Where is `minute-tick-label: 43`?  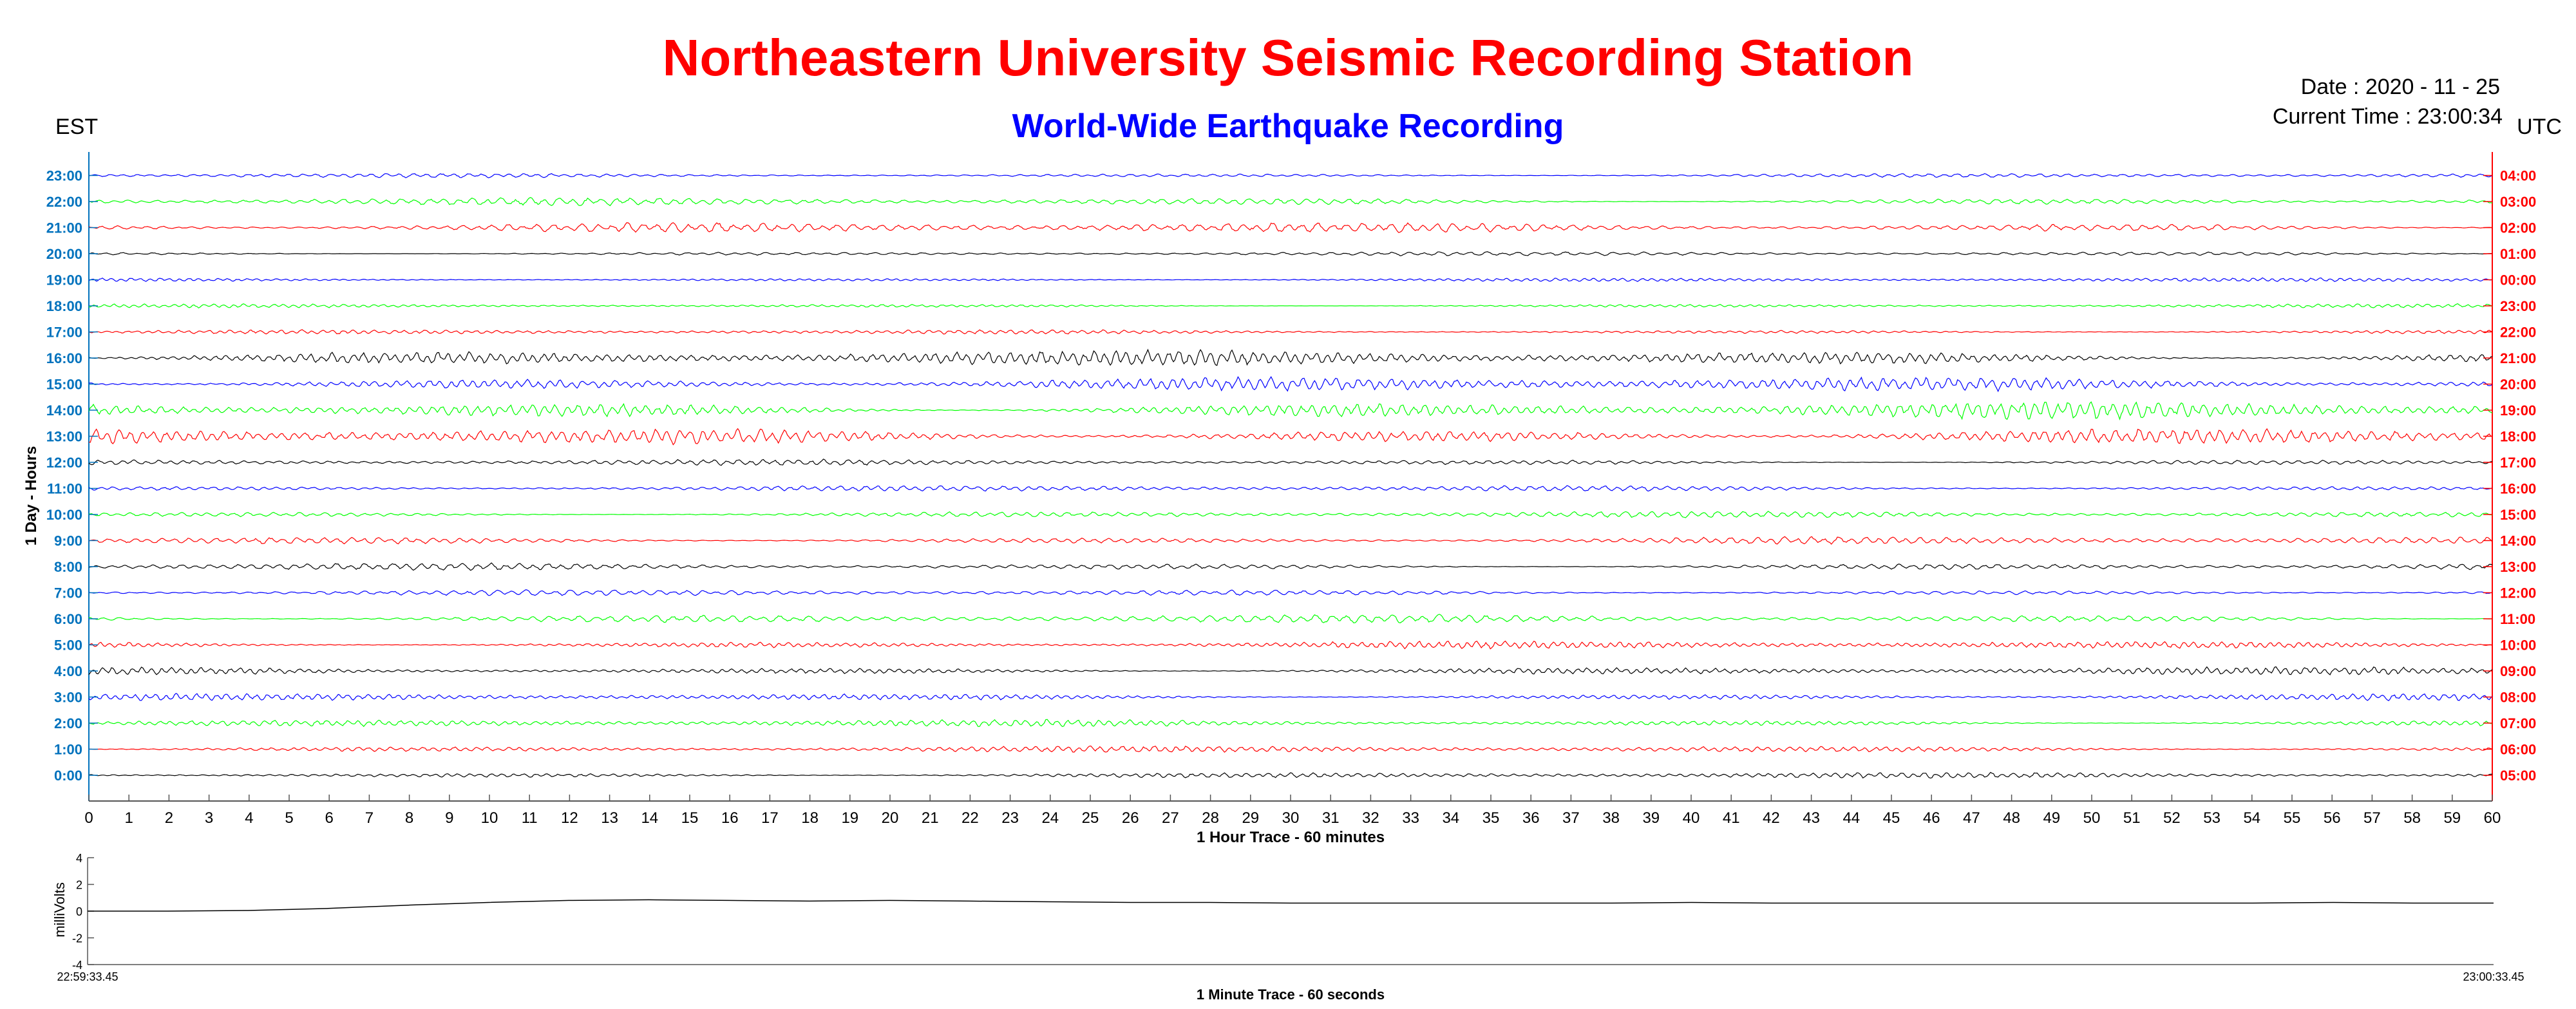
minute-tick-label: 43 is located at coordinates (1812, 818).